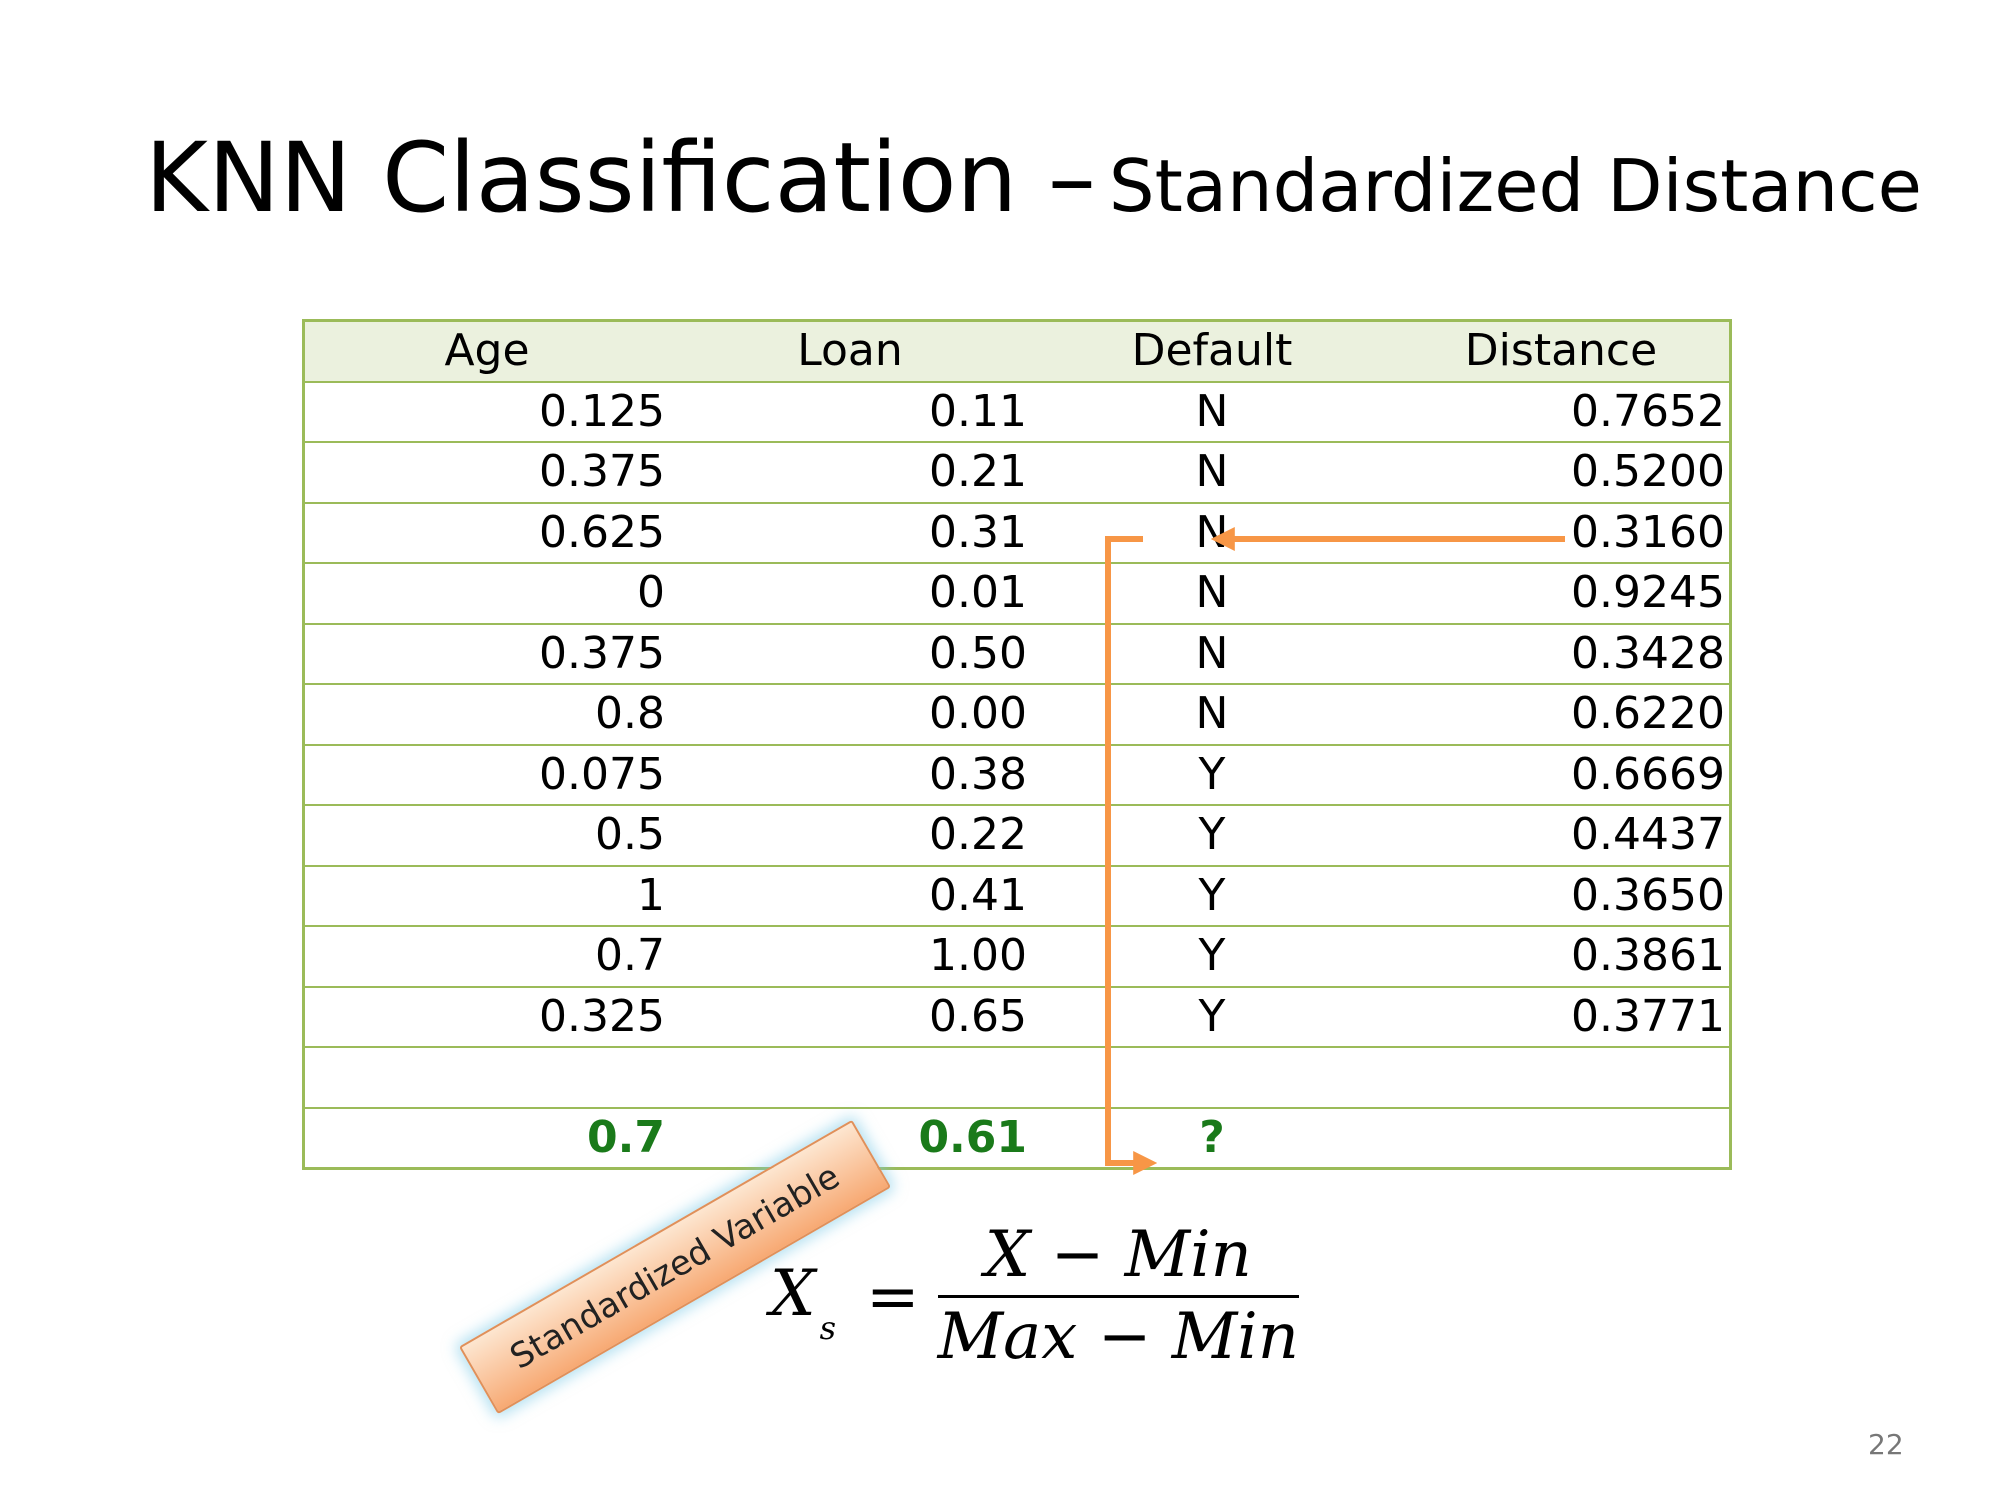 The height and width of the screenshot is (1500, 2000). I want to click on cell-loan: 1.00, so click(850, 956).